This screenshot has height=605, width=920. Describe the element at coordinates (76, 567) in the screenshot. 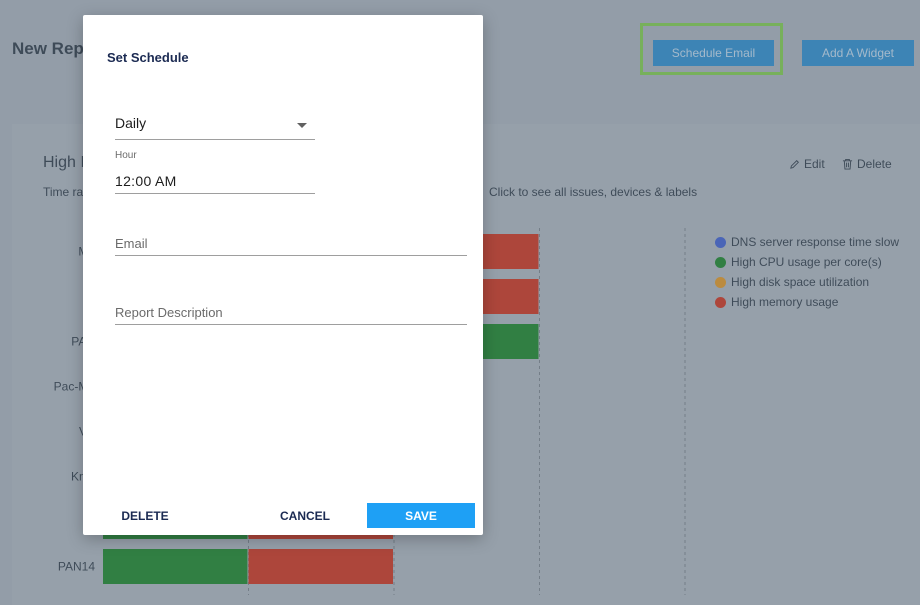

I see `category-label: PAN14` at that location.